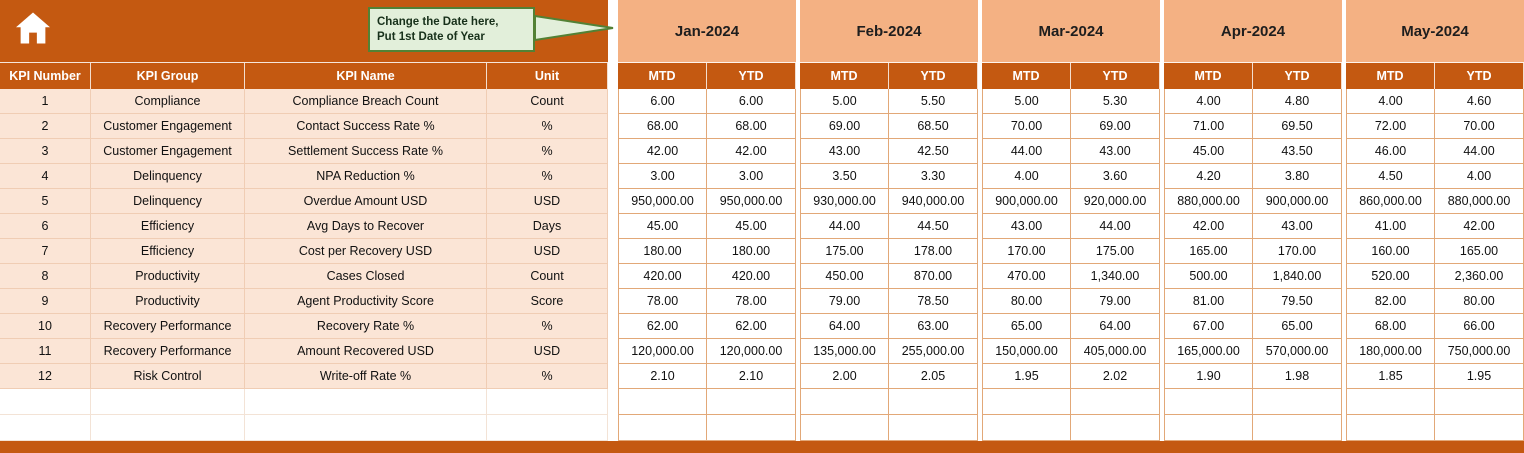 The width and height of the screenshot is (1524, 453). What do you see at coordinates (933, 201) in the screenshot?
I see `cell-value: 940,000.00` at bounding box center [933, 201].